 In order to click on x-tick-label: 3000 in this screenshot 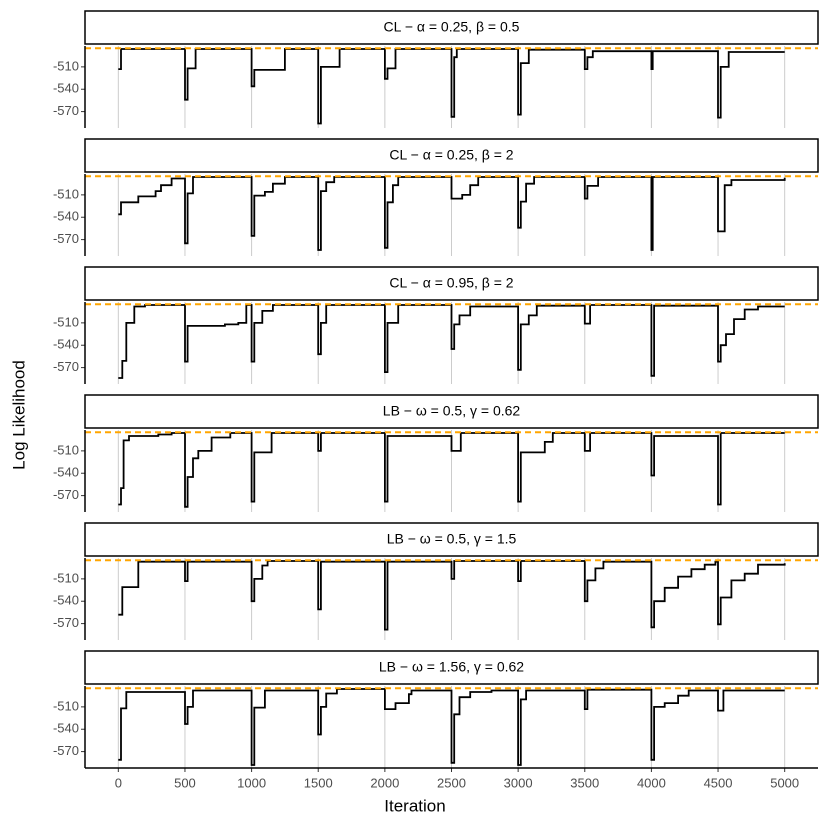, I will do `click(518, 782)`.